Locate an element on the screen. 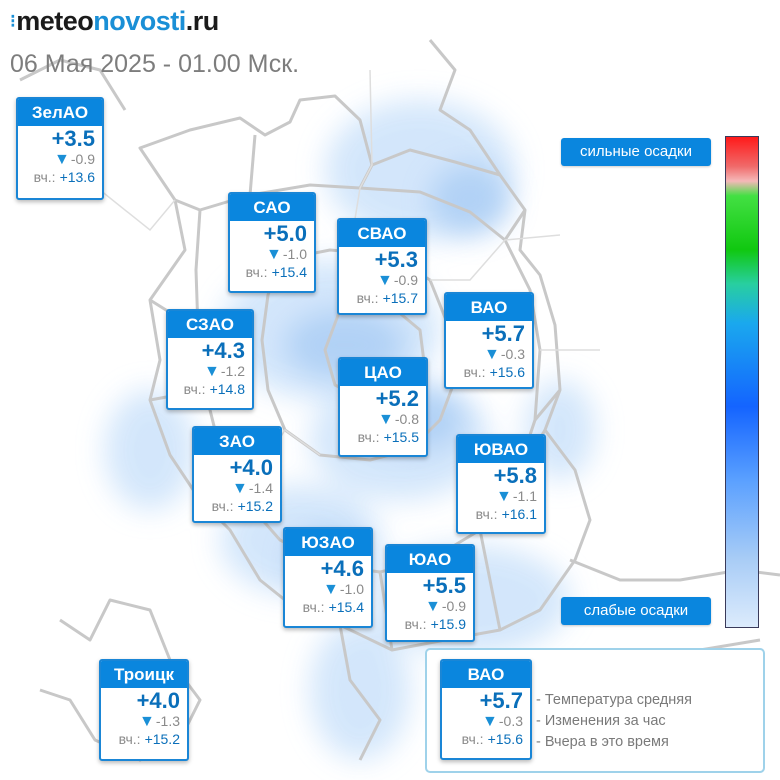 This screenshot has height=780, width=780. district-card-yuao: ЮАО +5.5 ▼-0.9 вч.: +15.9 is located at coordinates (430, 593).